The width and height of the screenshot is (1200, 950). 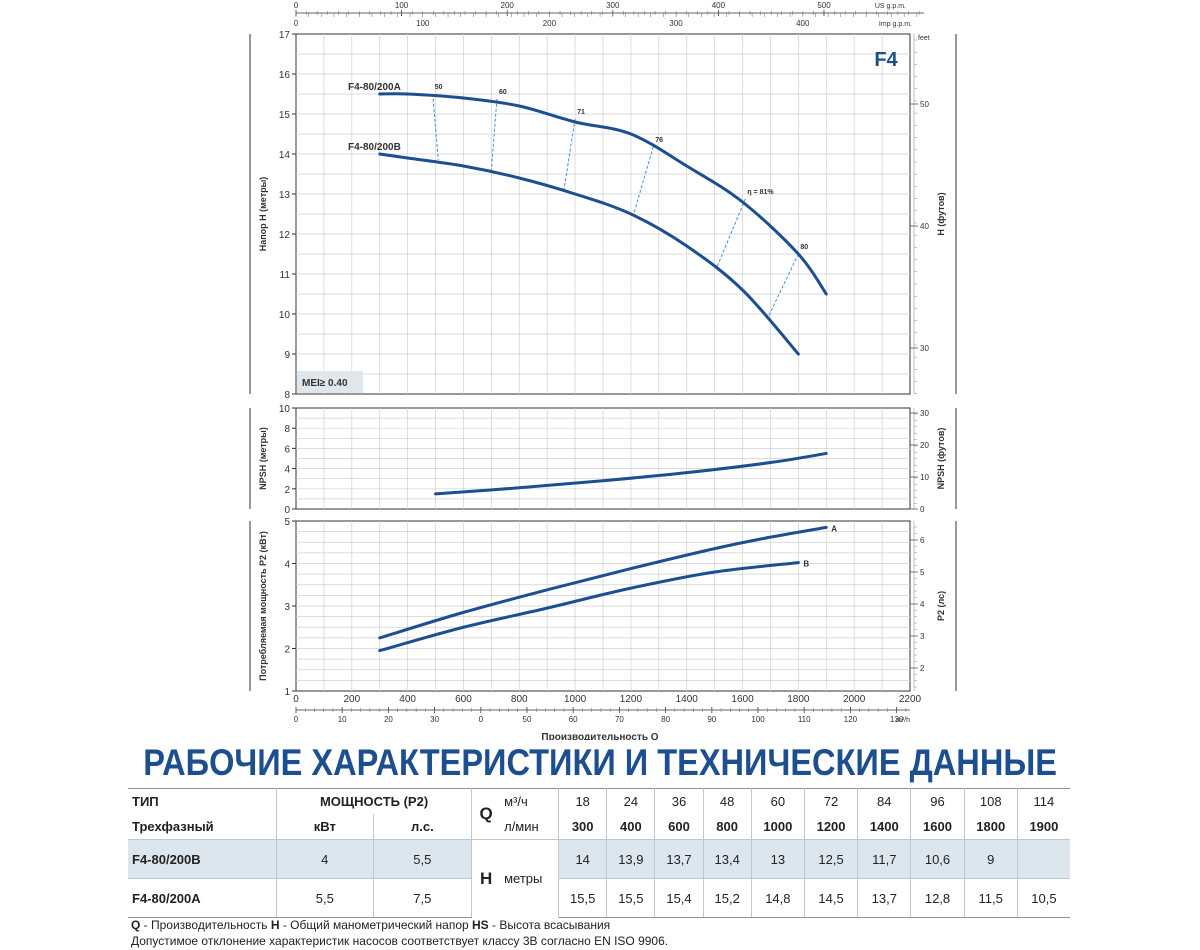 What do you see at coordinates (941, 606) in the screenshot?
I see `y-axis-title-right: P2 (лс)` at bounding box center [941, 606].